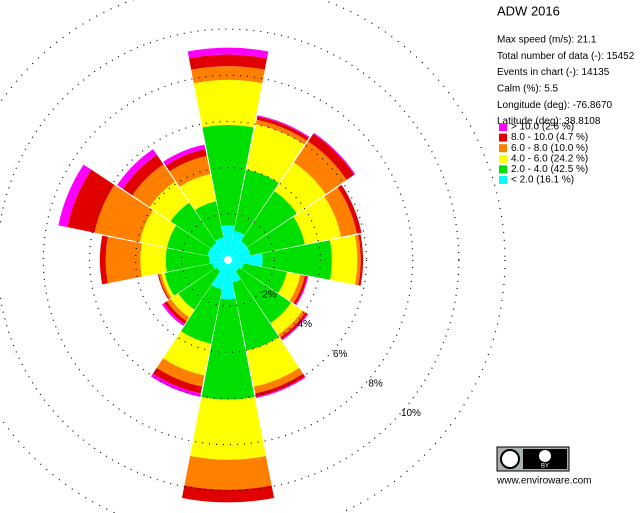 This screenshot has height=513, width=640. What do you see at coordinates (528, 10) in the screenshot?
I see `chart-title: ADW 2016` at bounding box center [528, 10].